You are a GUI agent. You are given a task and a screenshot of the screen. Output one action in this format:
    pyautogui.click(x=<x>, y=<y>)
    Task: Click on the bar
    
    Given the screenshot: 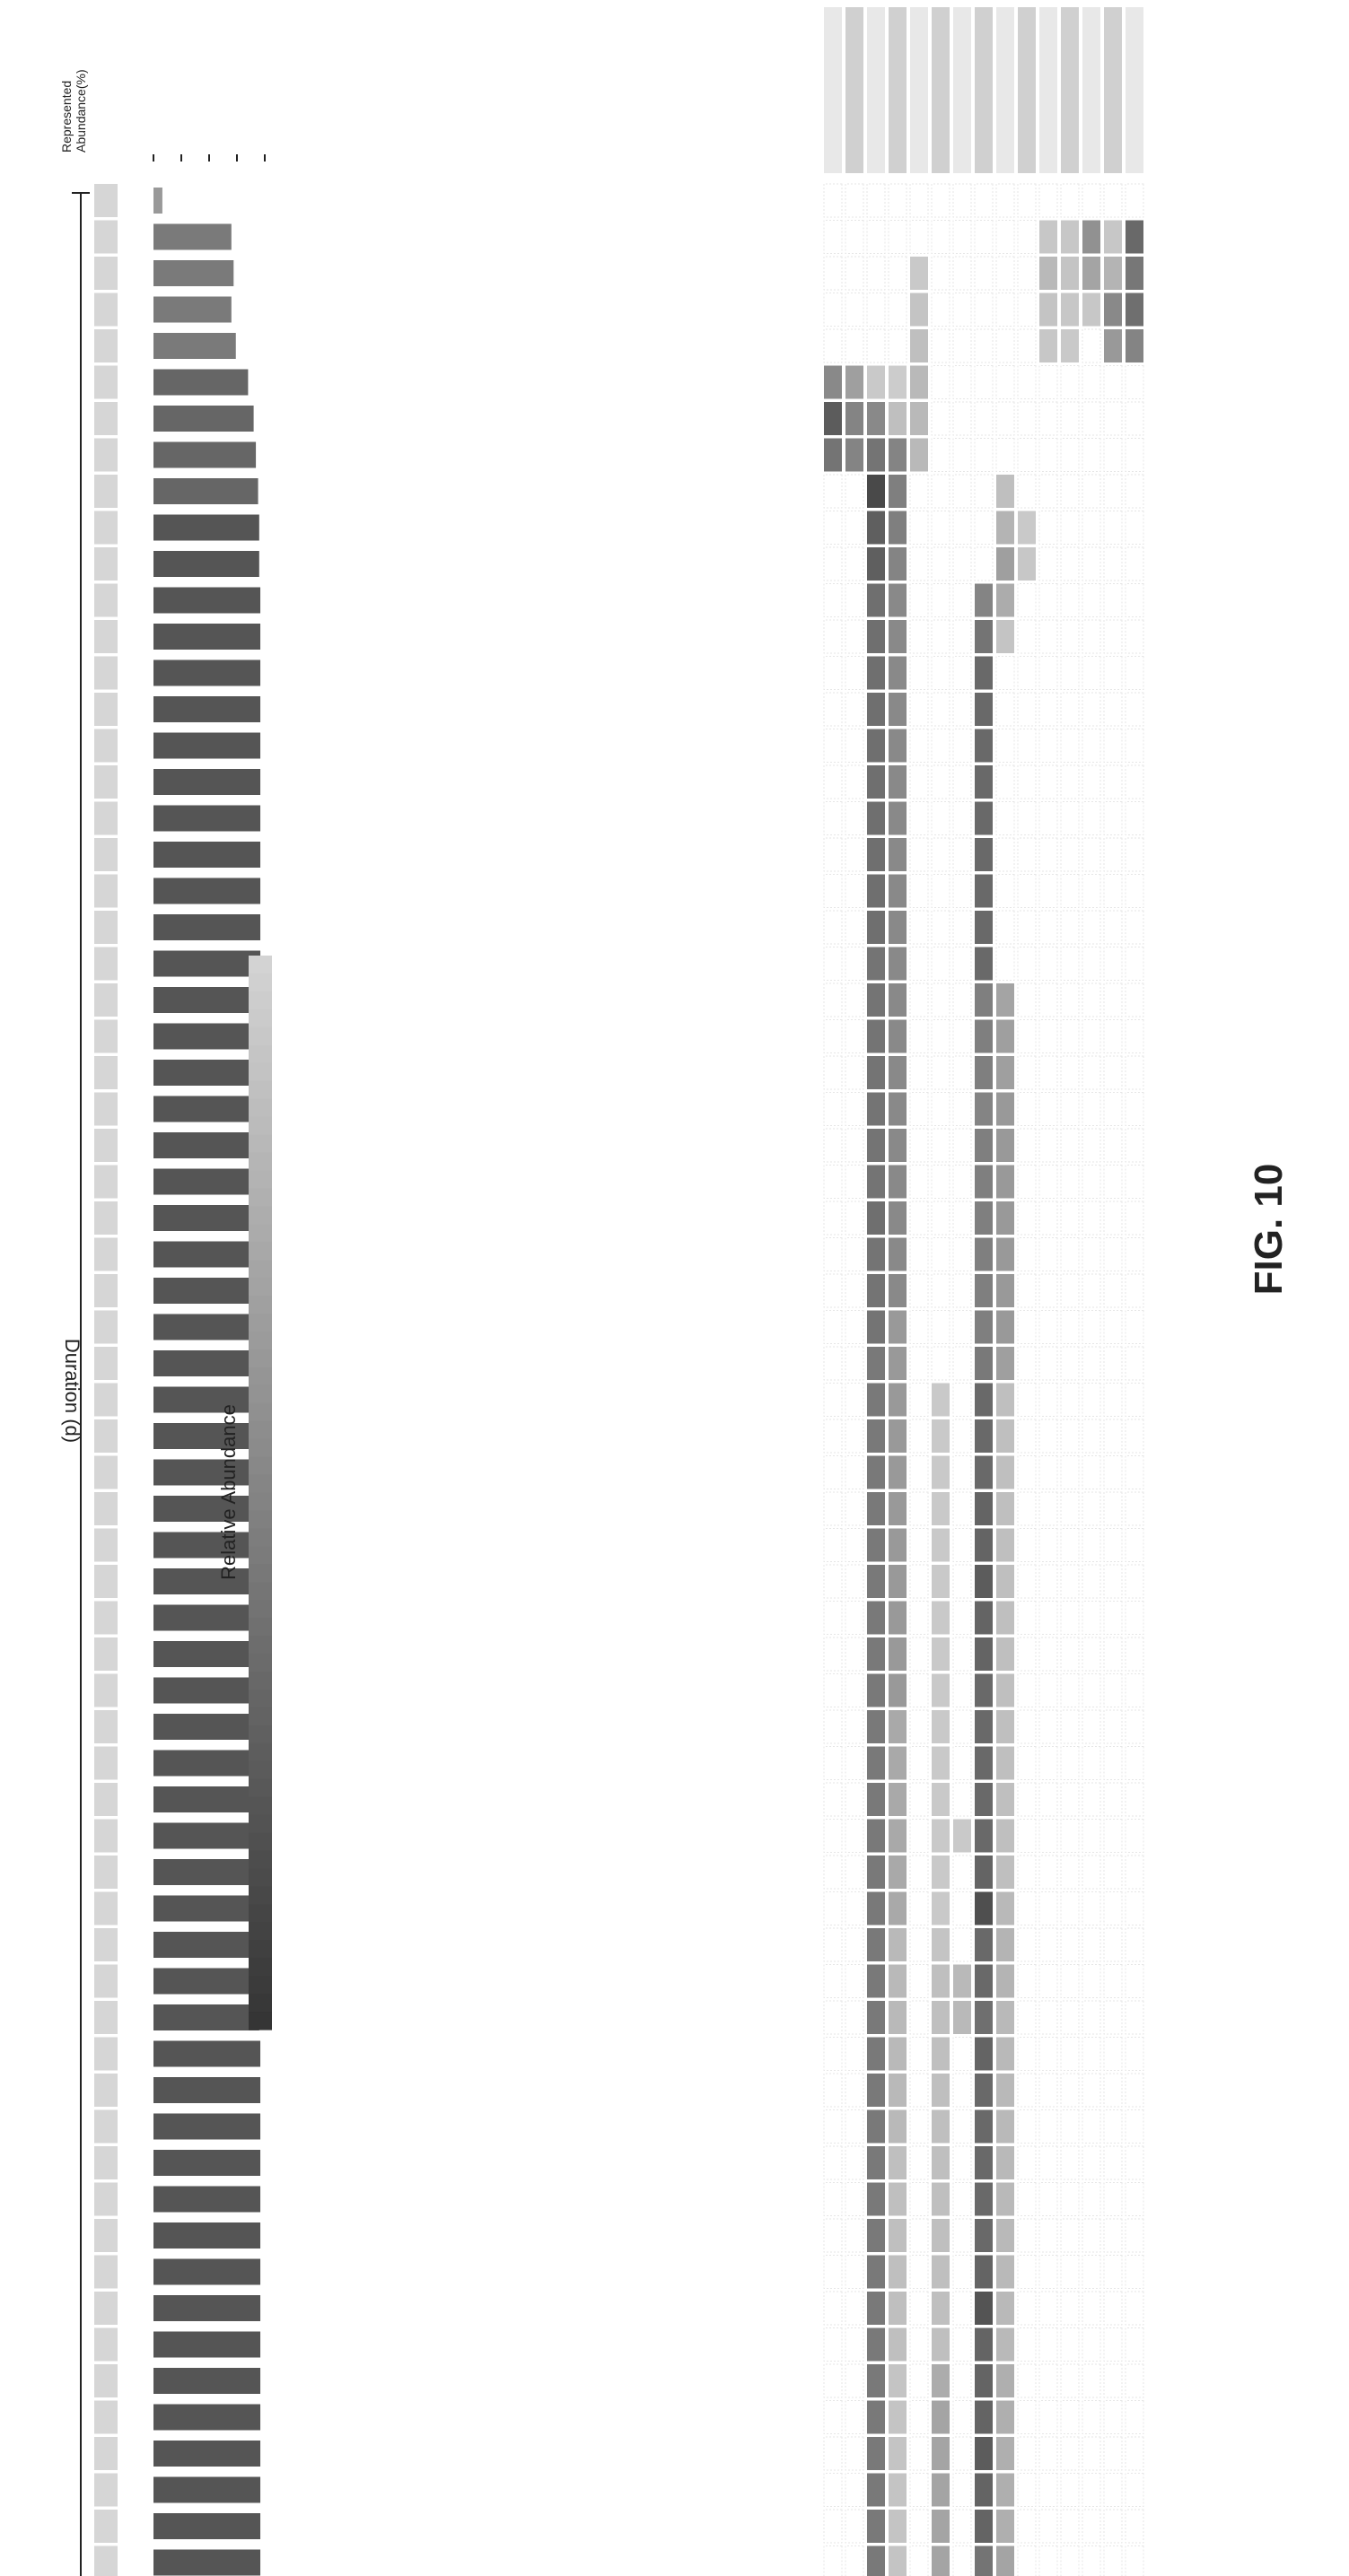 What is the action you would take?
    pyautogui.click(x=203, y=419)
    